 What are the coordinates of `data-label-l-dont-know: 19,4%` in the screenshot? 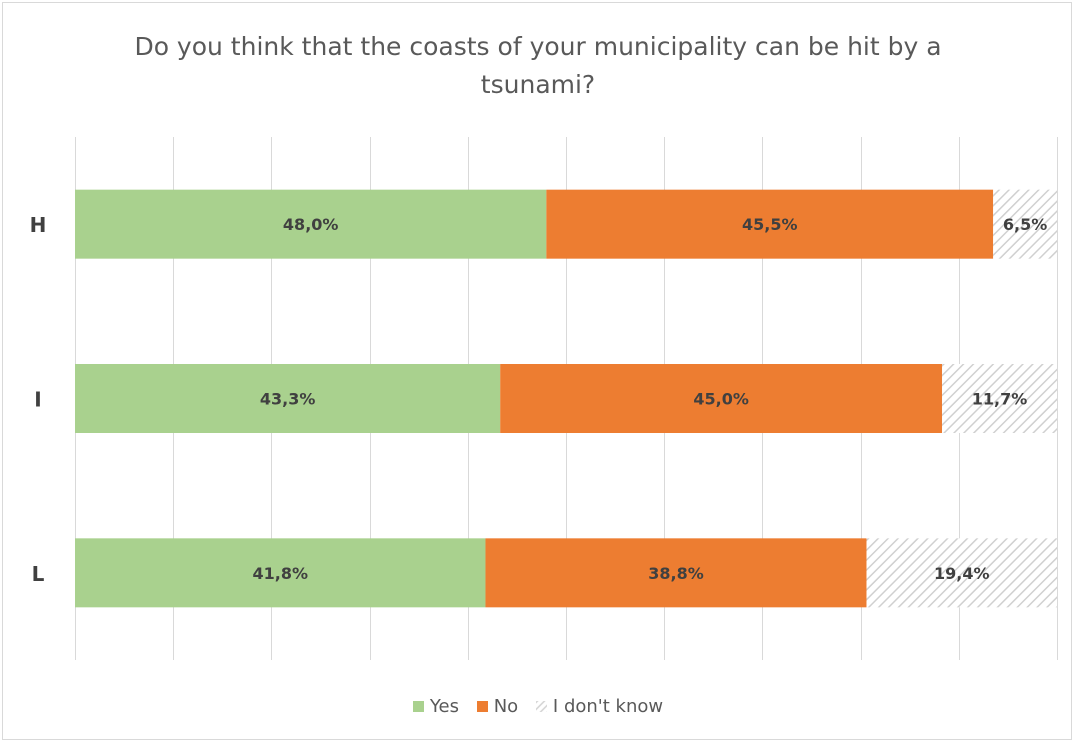 It's located at (962, 573).